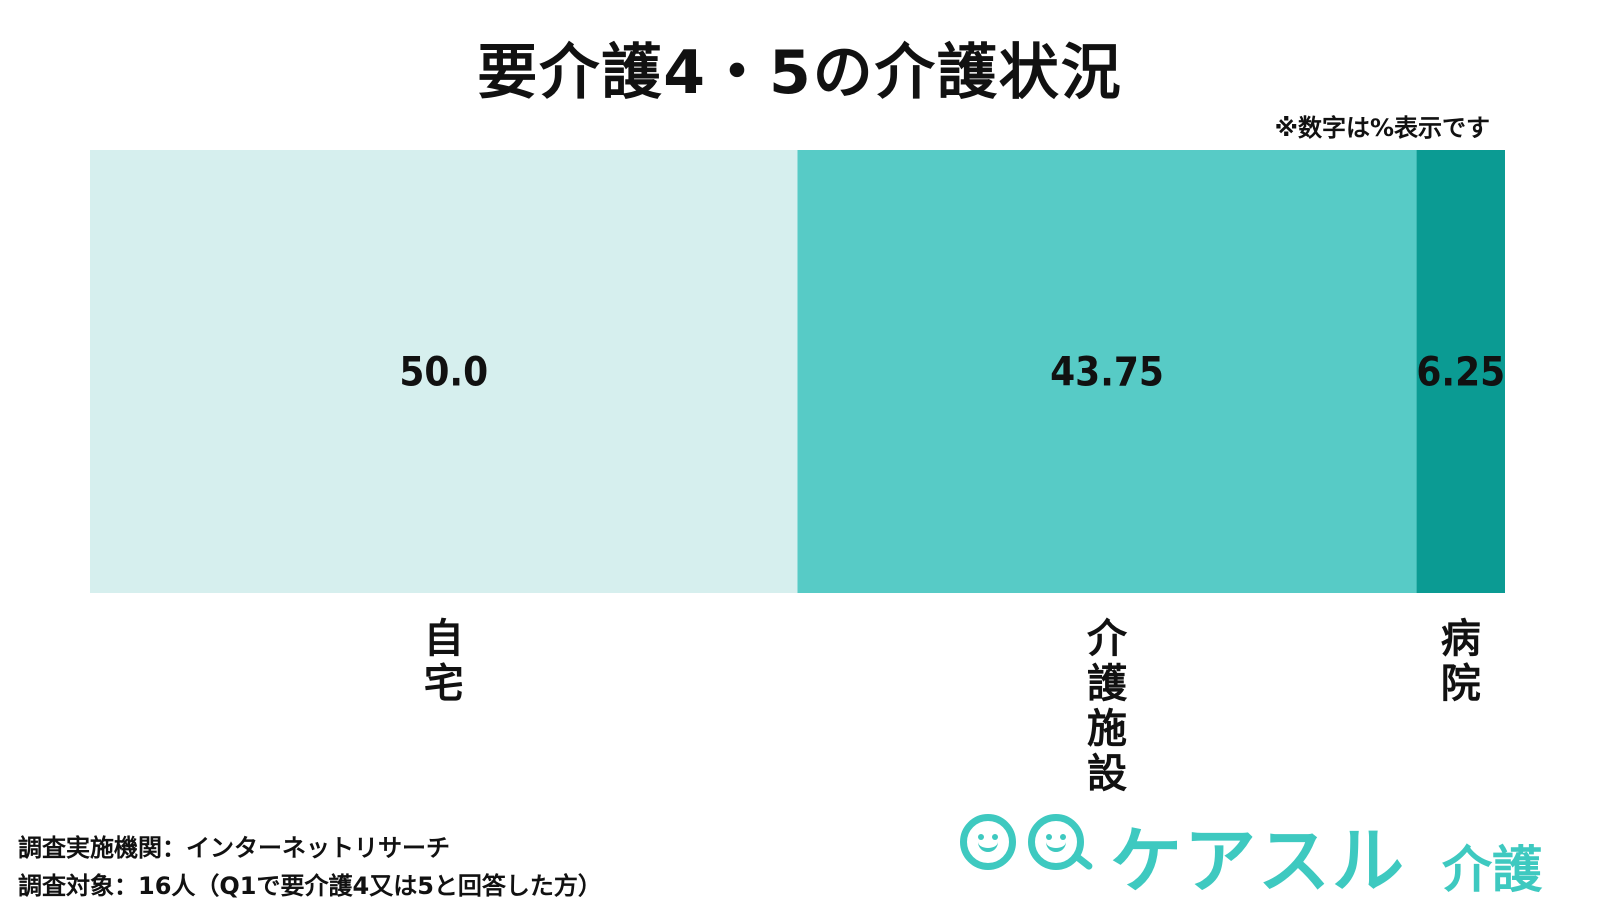 The image size is (1600, 900). I want to click on data-label-3: 6.25, so click(1460, 373).